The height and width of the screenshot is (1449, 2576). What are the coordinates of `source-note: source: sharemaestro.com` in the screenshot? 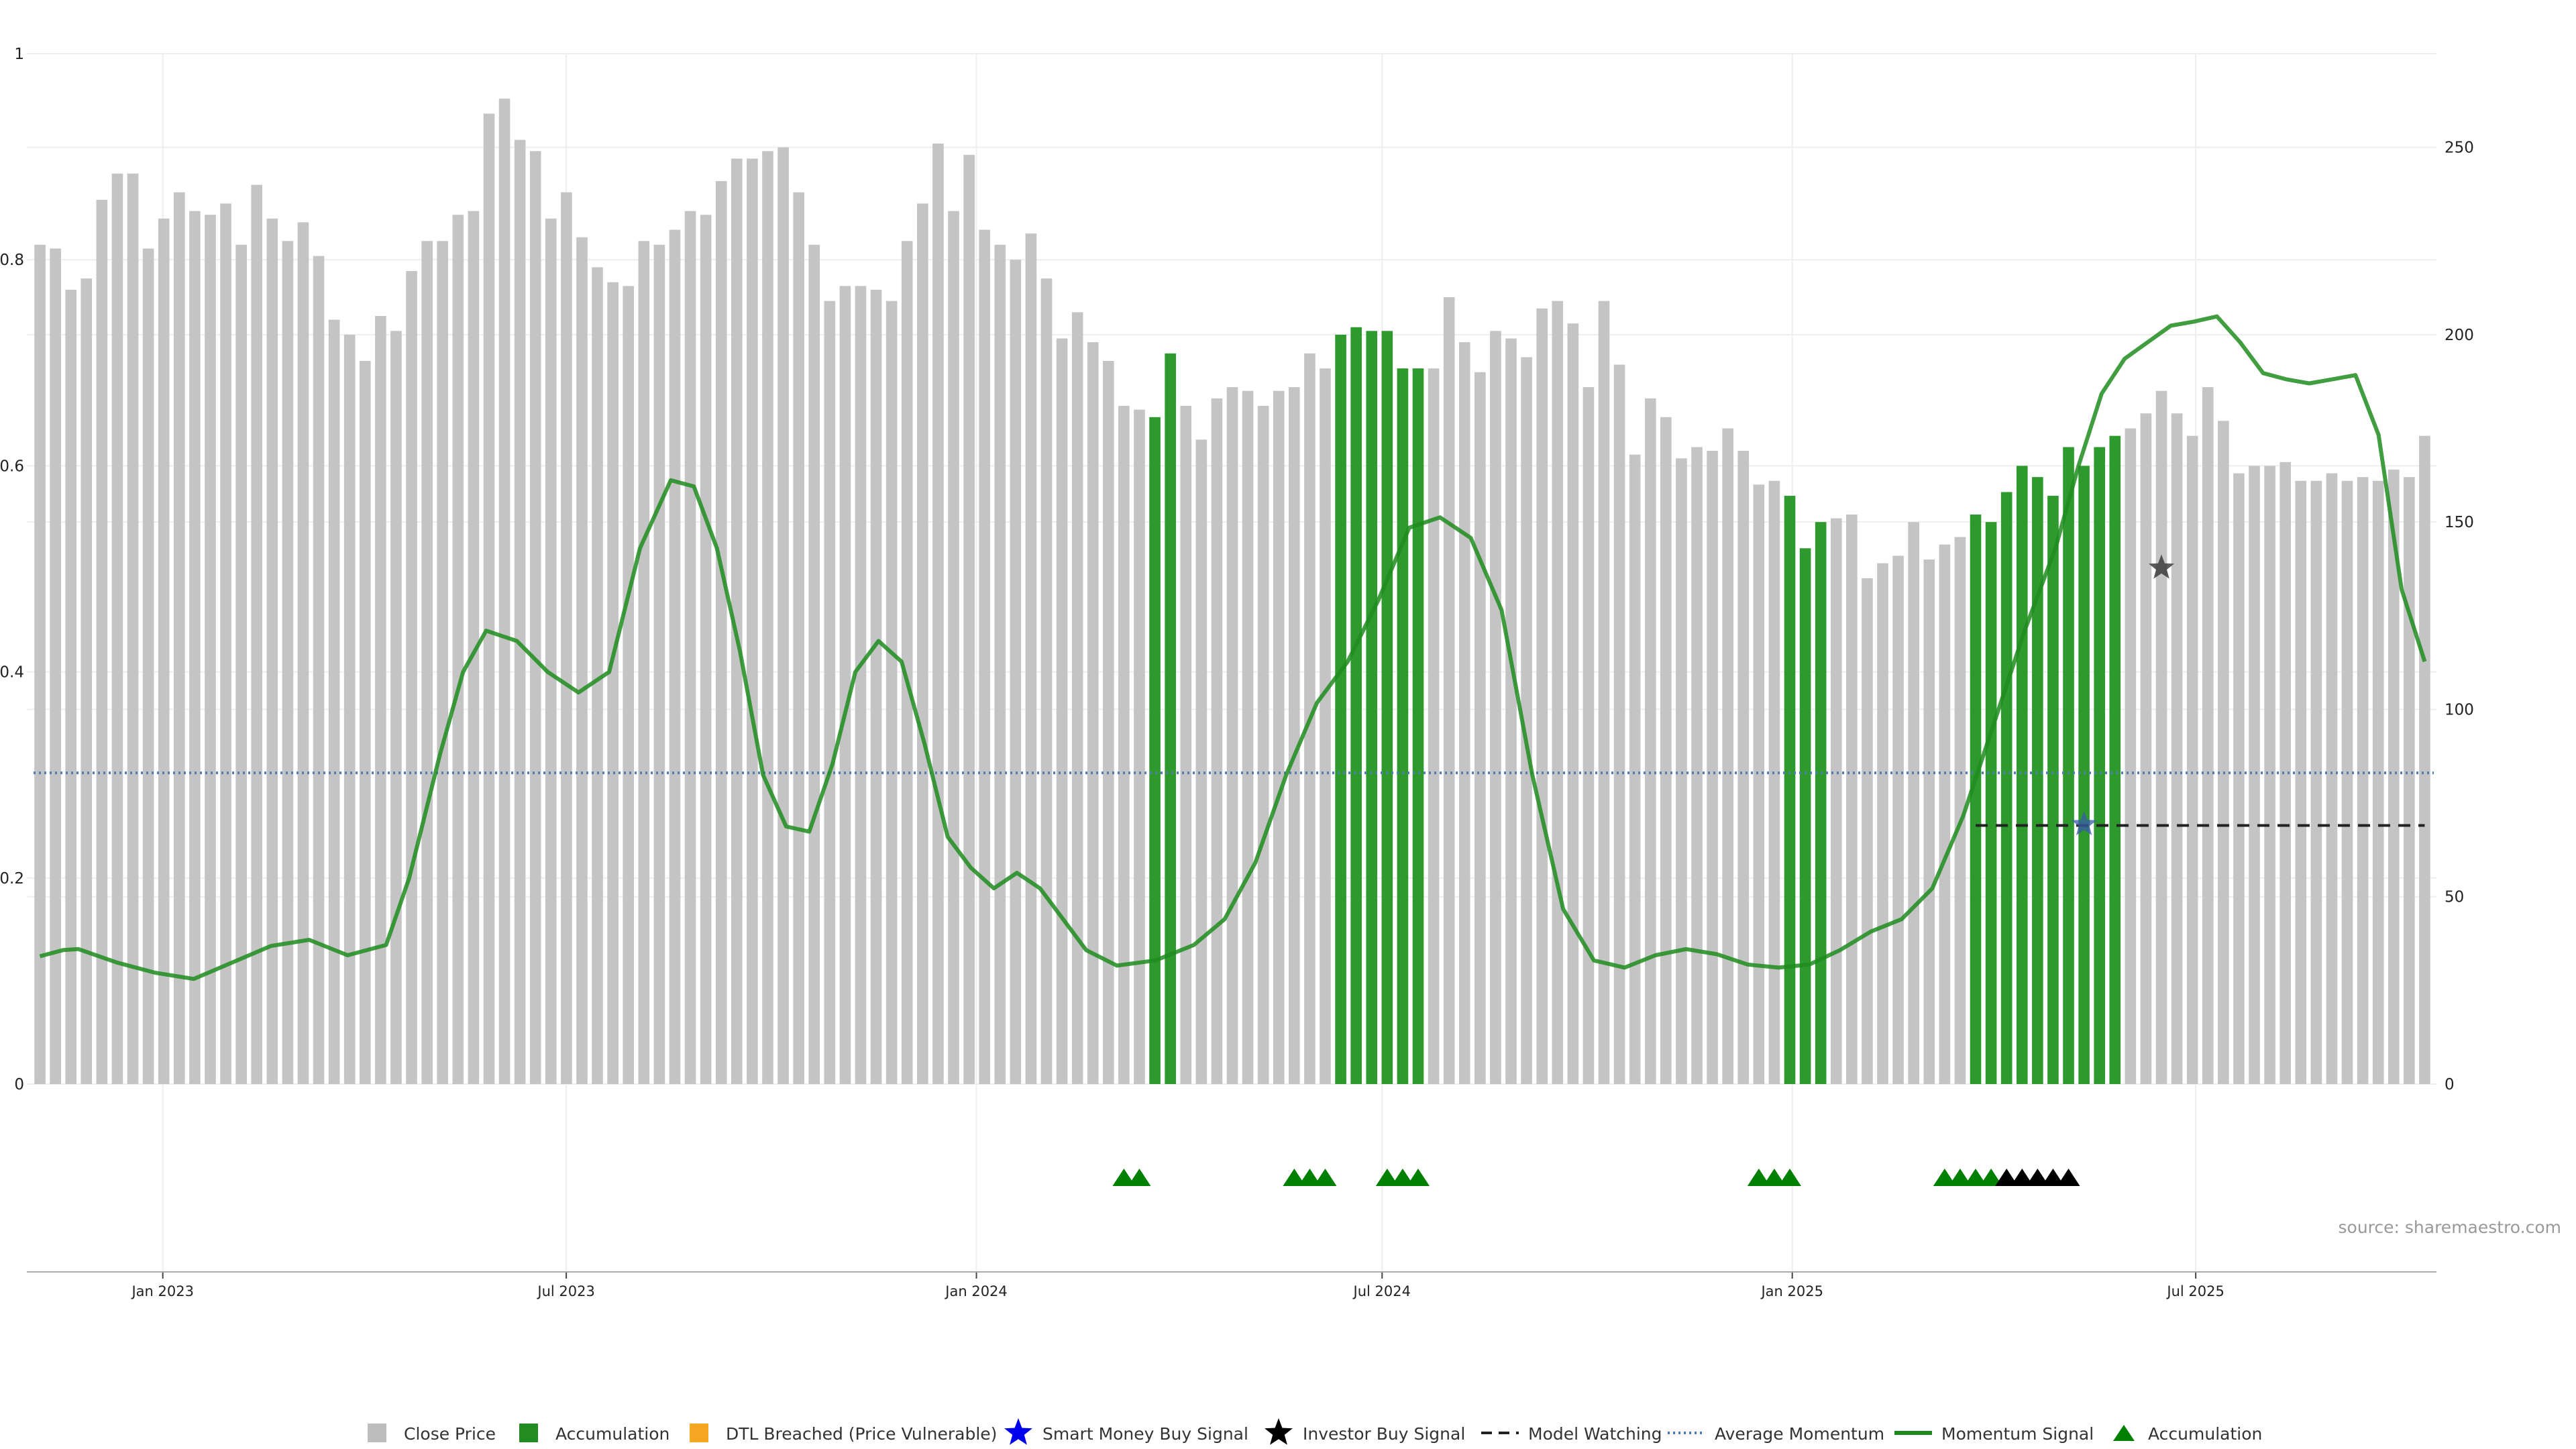 It's located at (2450, 1227).